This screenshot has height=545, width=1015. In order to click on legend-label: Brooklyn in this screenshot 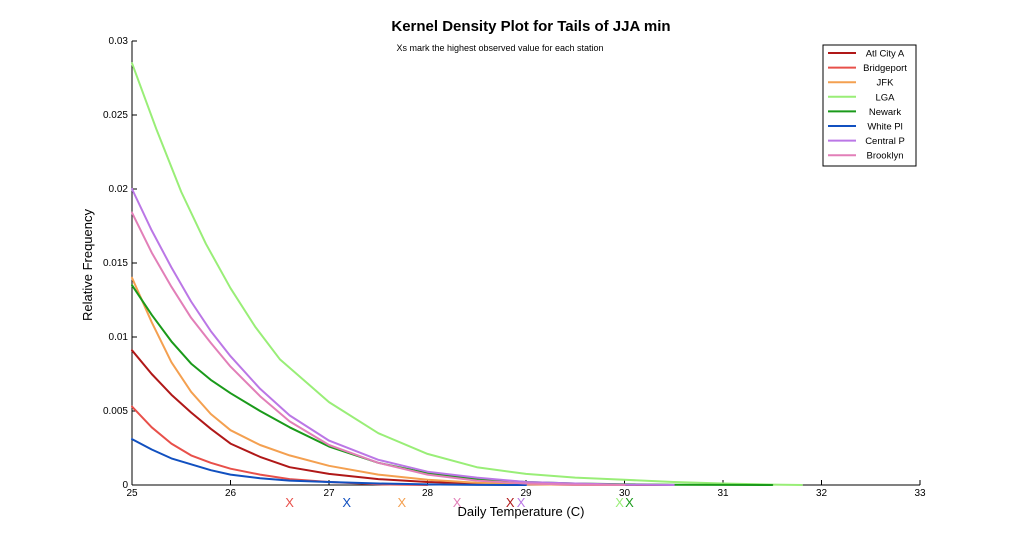, I will do `click(885, 156)`.